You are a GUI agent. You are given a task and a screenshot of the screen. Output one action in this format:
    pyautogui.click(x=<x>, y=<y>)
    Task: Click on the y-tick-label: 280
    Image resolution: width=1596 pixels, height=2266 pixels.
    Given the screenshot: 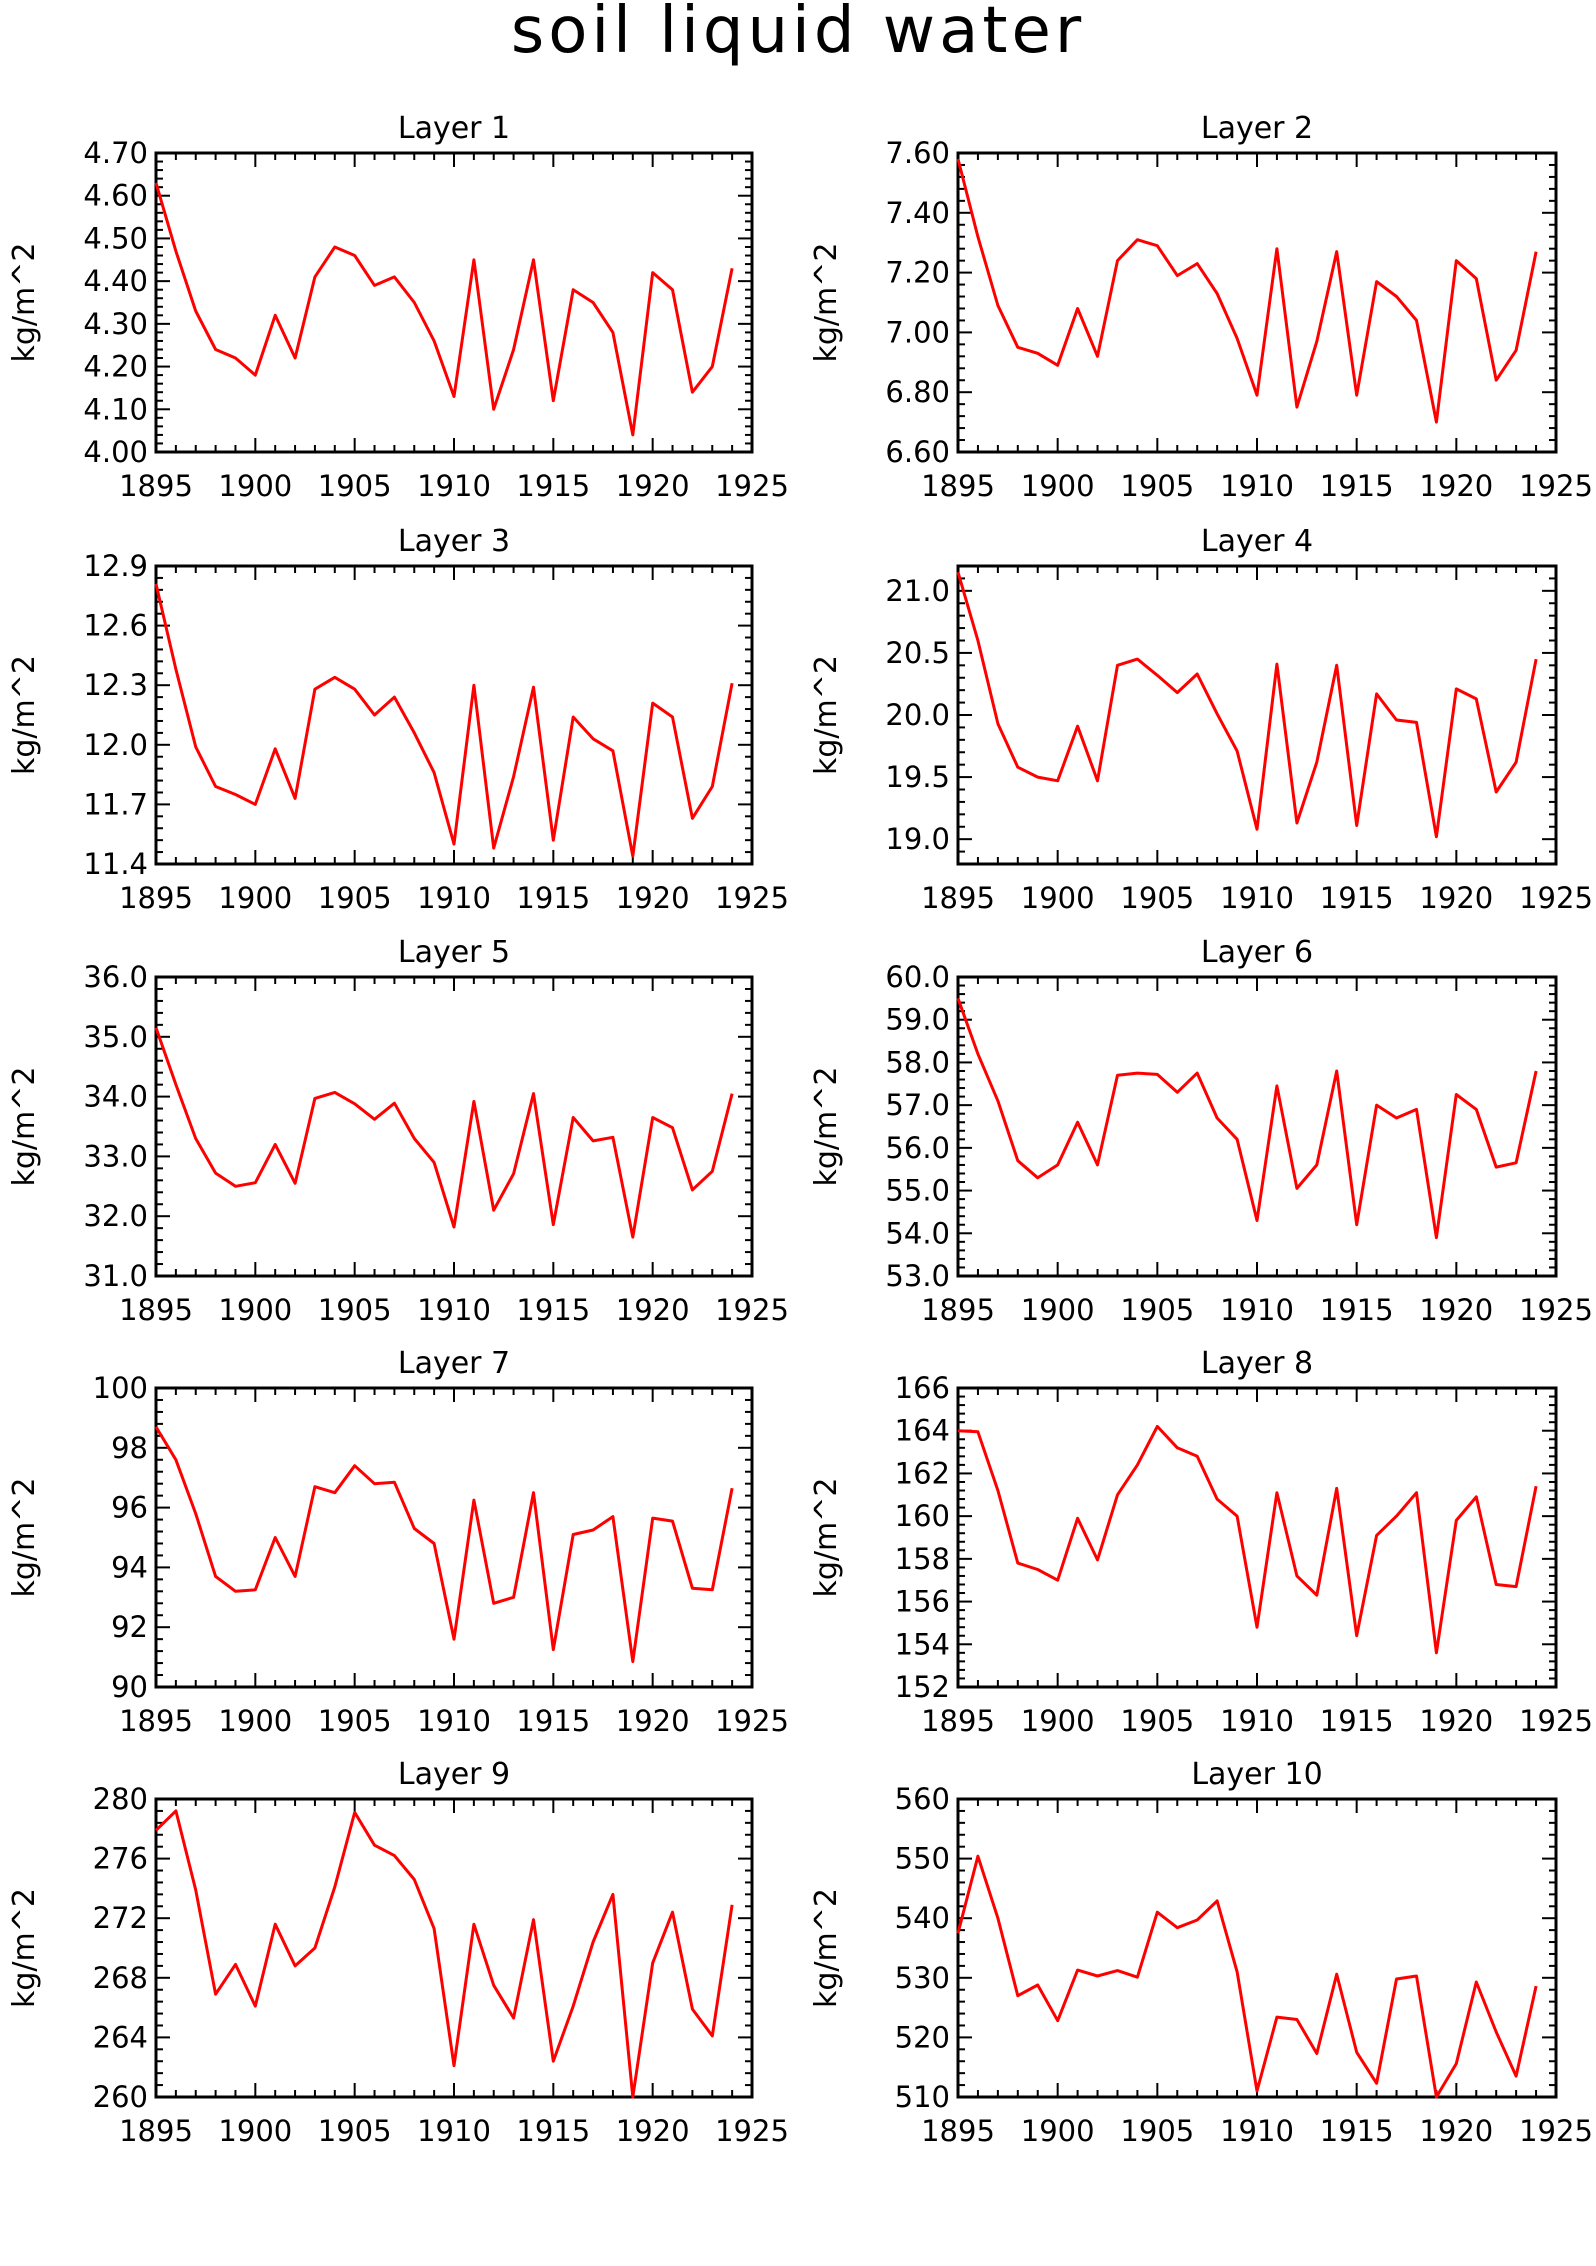 What is the action you would take?
    pyautogui.click(x=120, y=1799)
    